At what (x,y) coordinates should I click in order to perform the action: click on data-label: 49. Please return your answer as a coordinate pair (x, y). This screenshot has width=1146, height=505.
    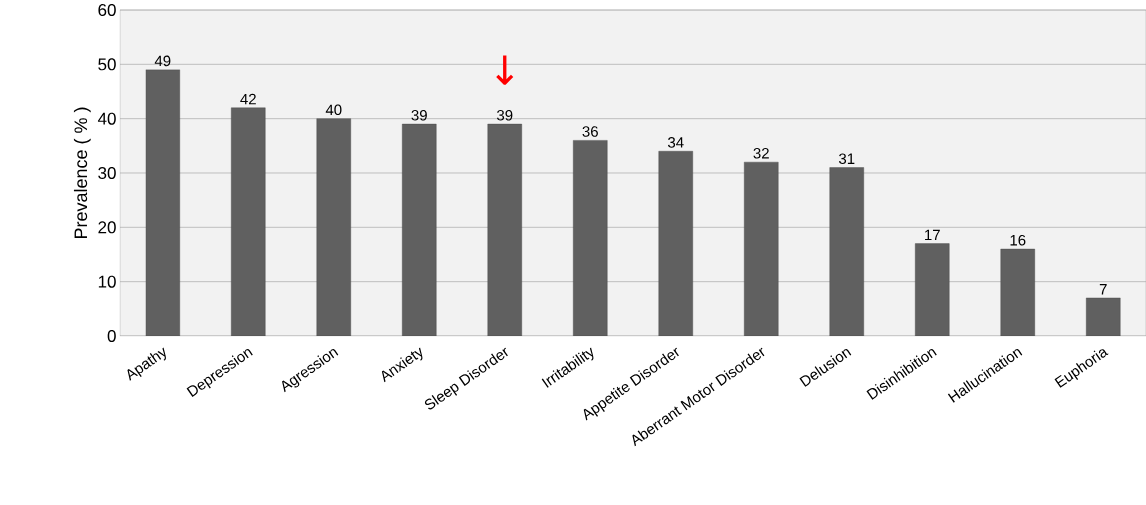
    Looking at the image, I should click on (162, 61).